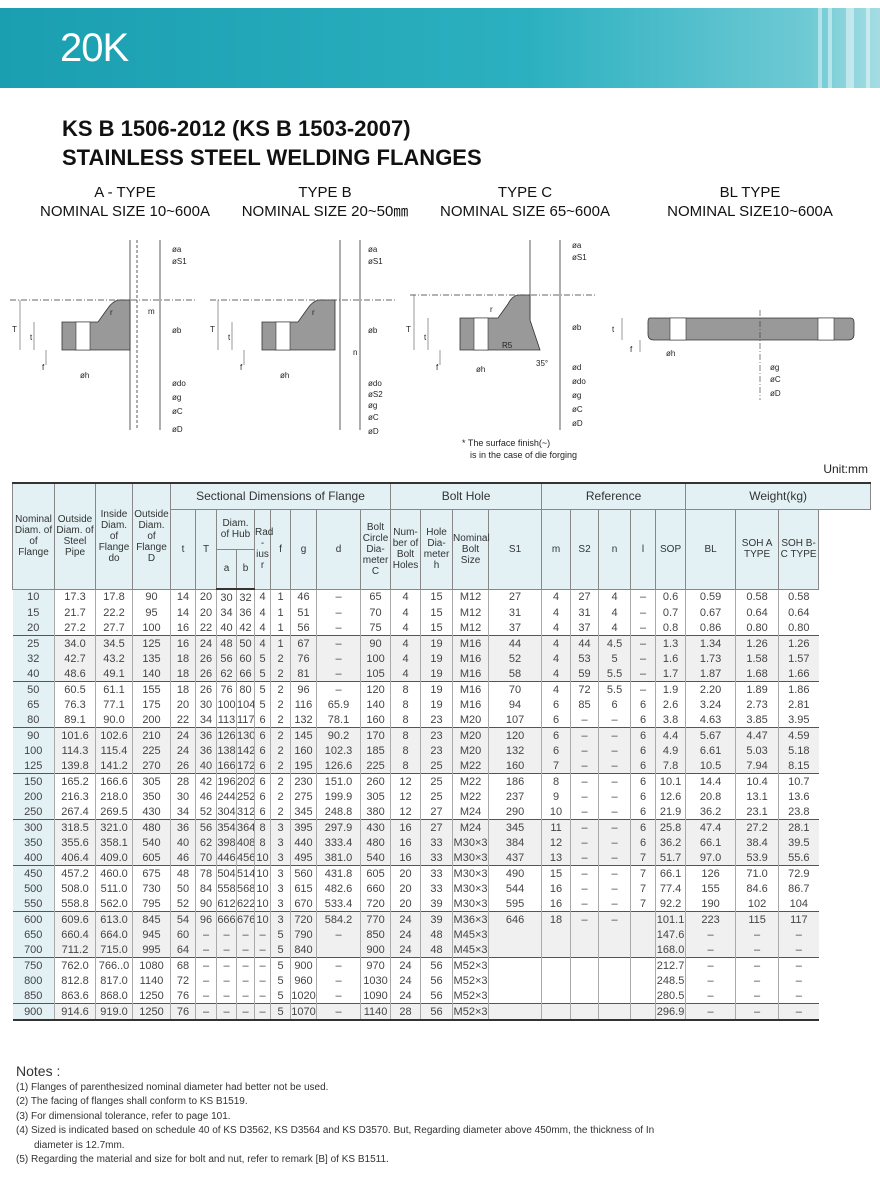  I want to click on cell-d: 482.6, so click(338, 888).